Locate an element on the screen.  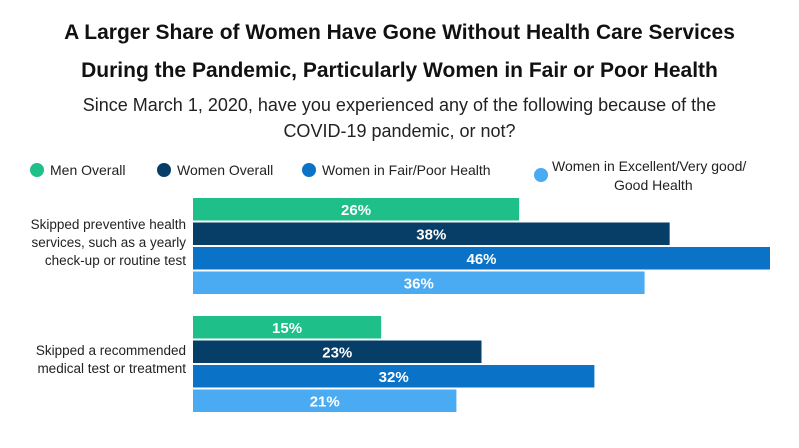
legend-label-women-overall: Women Overall is located at coordinates (225, 170).